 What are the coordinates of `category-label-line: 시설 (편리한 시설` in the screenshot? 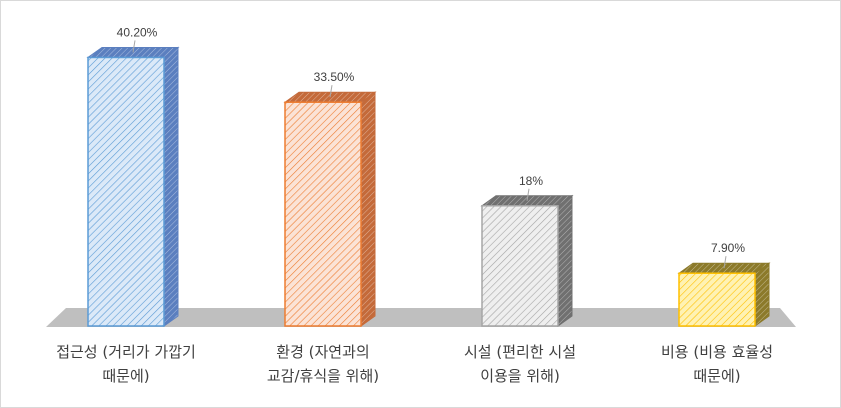 It's located at (520, 352).